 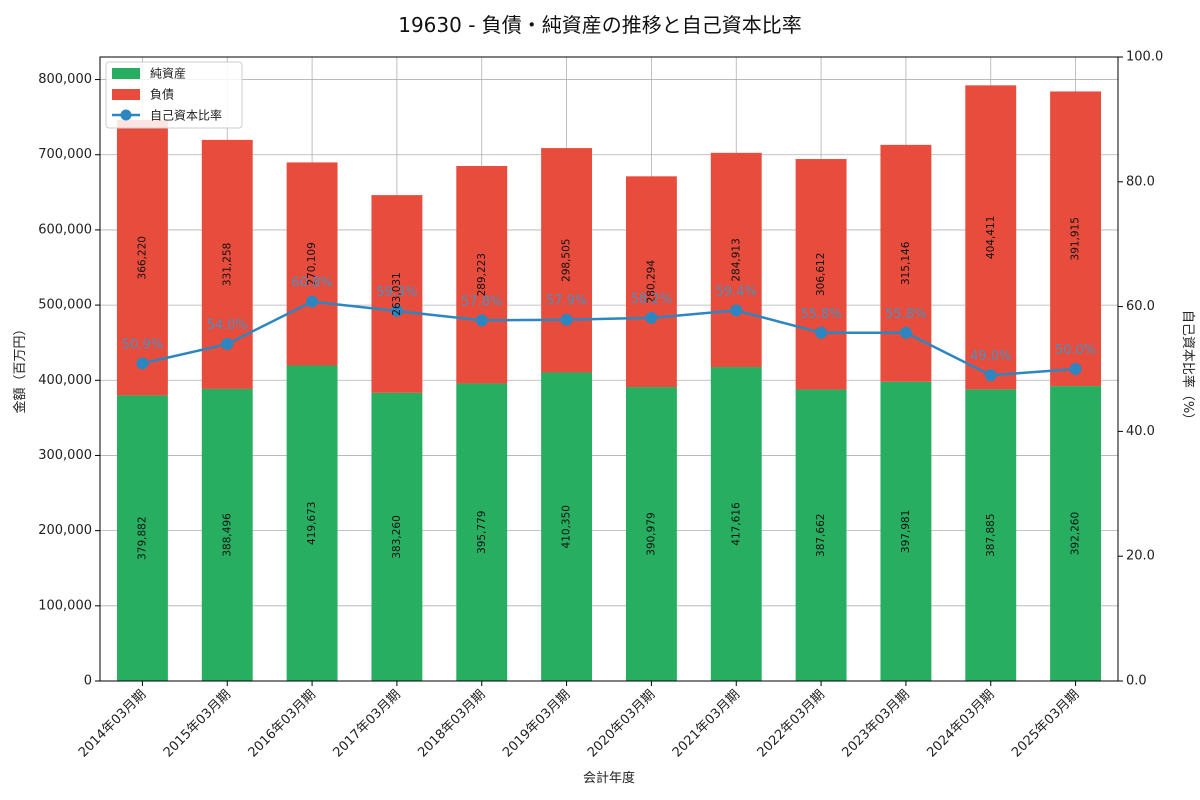 What do you see at coordinates (1136, 681) in the screenshot?
I see `tick-label-right: 0.0` at bounding box center [1136, 681].